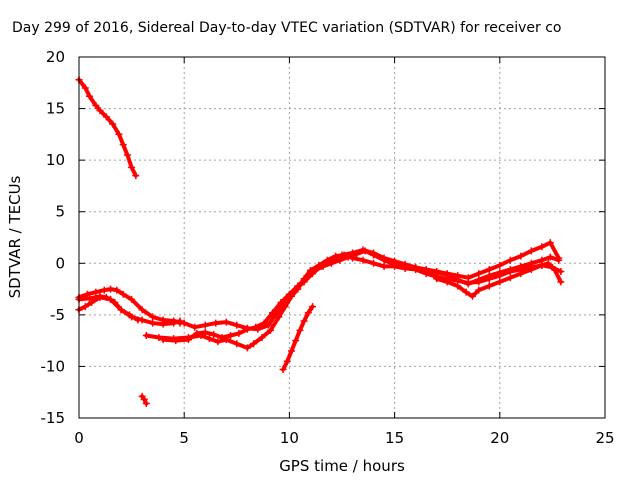 Image resolution: width=640 pixels, height=480 pixels. I want to click on series-track-a, so click(107, 128).